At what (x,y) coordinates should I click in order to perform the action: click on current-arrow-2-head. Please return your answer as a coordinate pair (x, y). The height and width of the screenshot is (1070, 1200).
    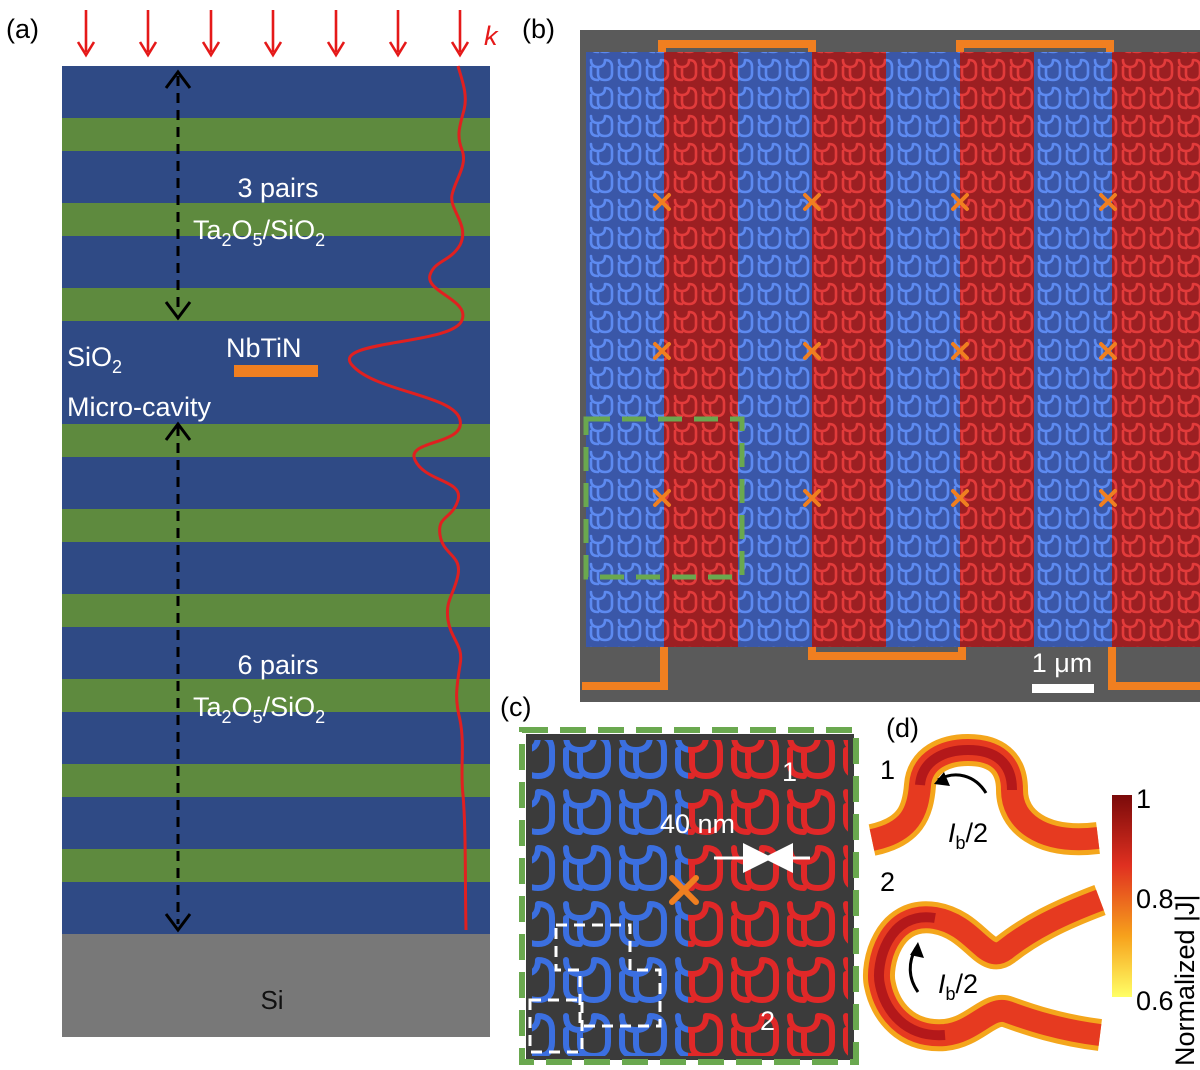
    Looking at the image, I should click on (917, 950).